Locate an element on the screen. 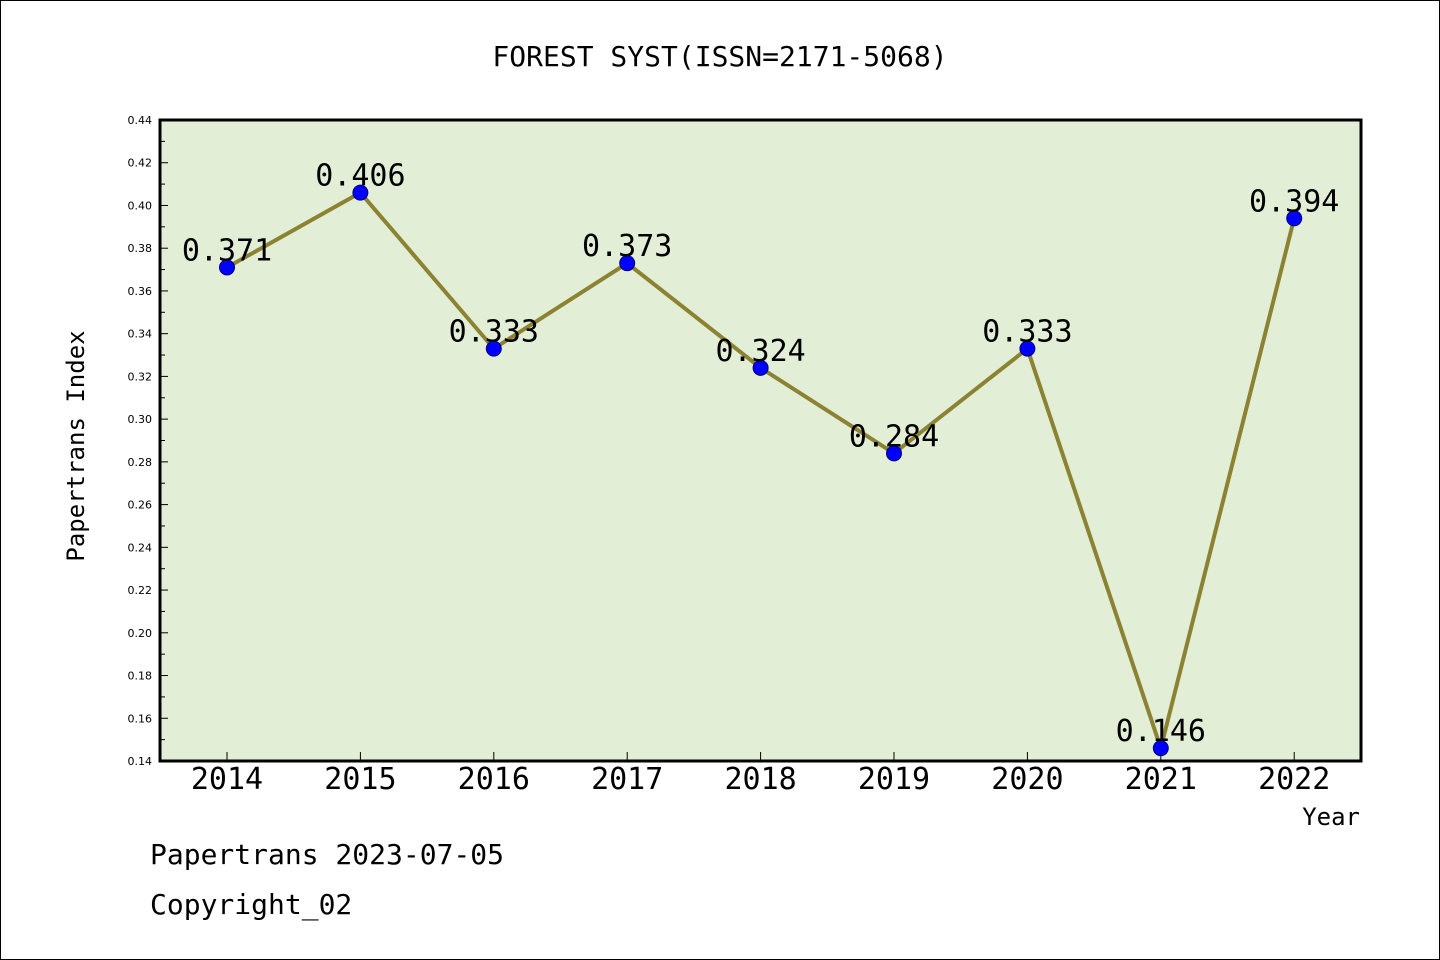 The width and height of the screenshot is (1440, 960). data-label: 0.324 is located at coordinates (760, 351).